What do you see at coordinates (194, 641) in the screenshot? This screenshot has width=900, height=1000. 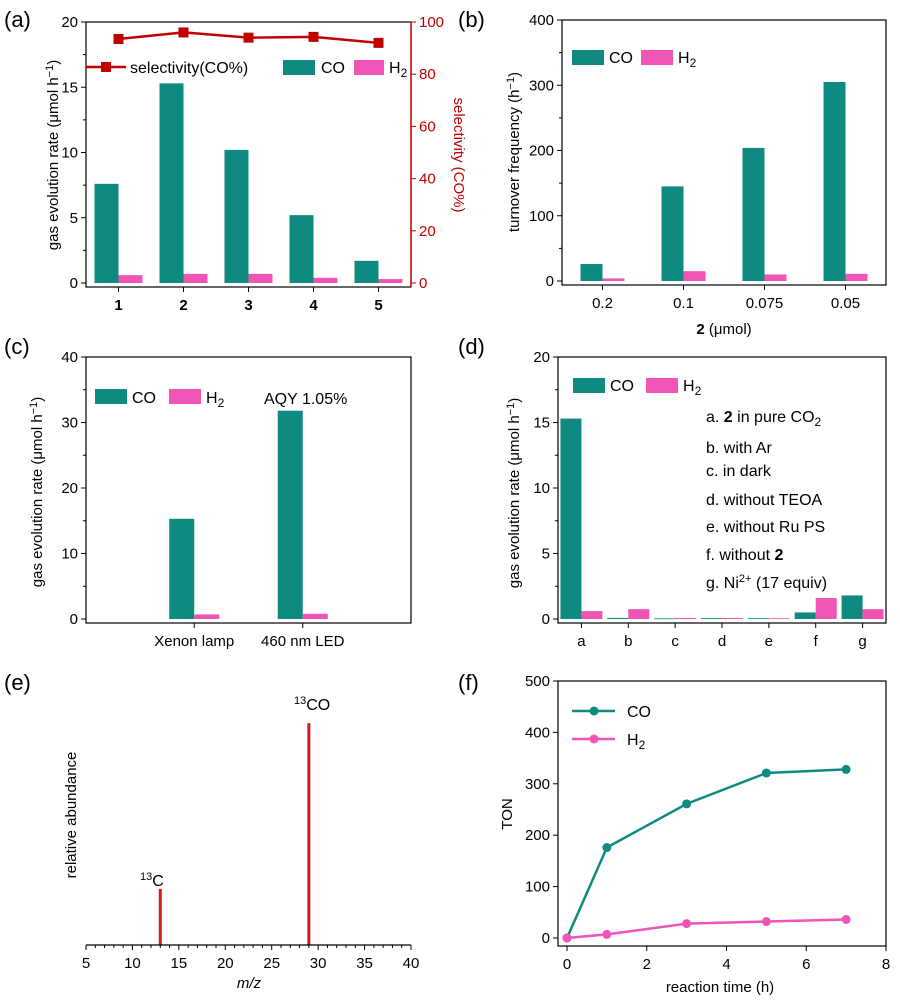 I see `xtick-label-c-Xenon lamp: Xenon lamp` at bounding box center [194, 641].